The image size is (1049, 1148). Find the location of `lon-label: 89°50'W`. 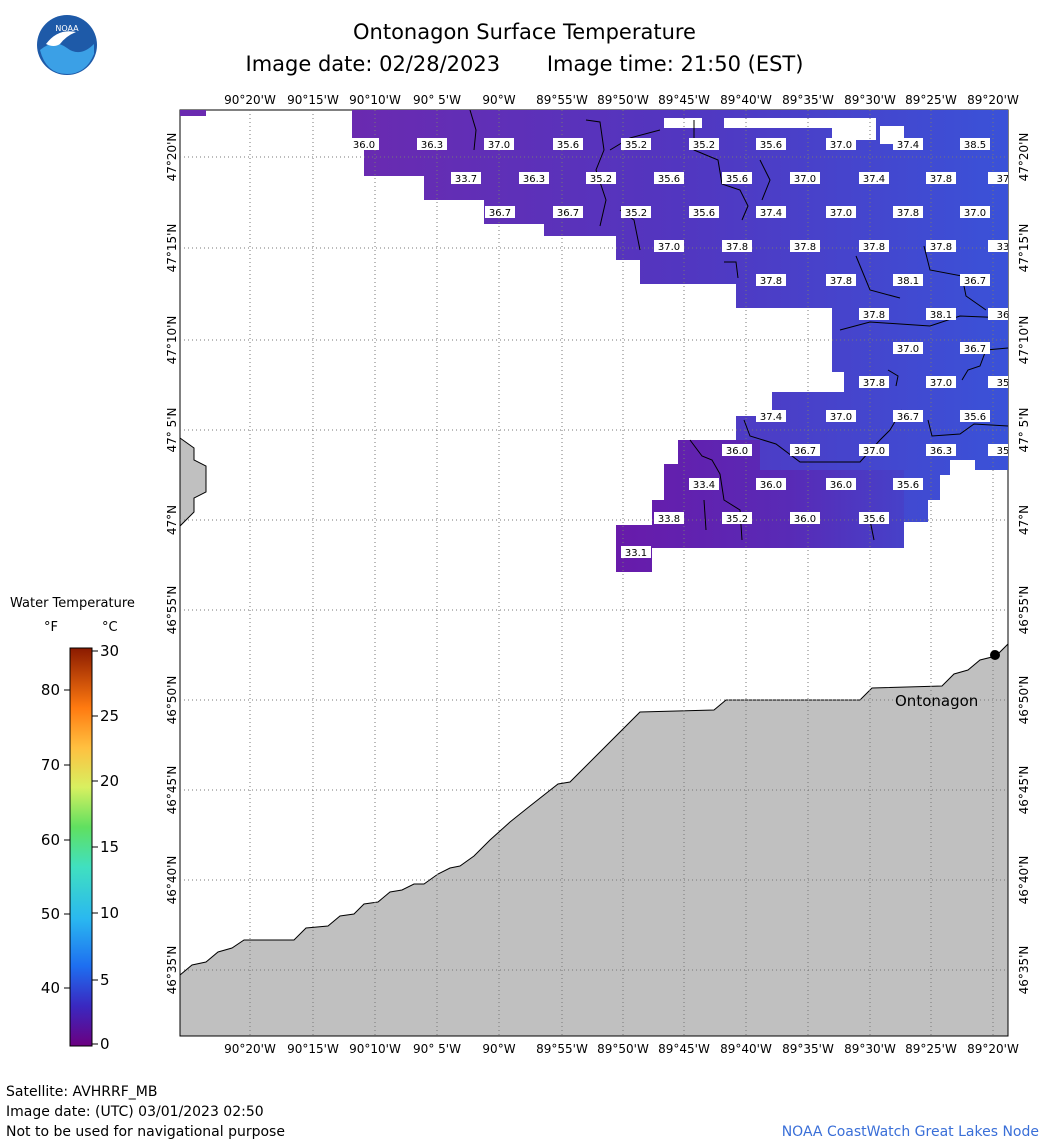

lon-label: 89°50'W is located at coordinates (623, 100).